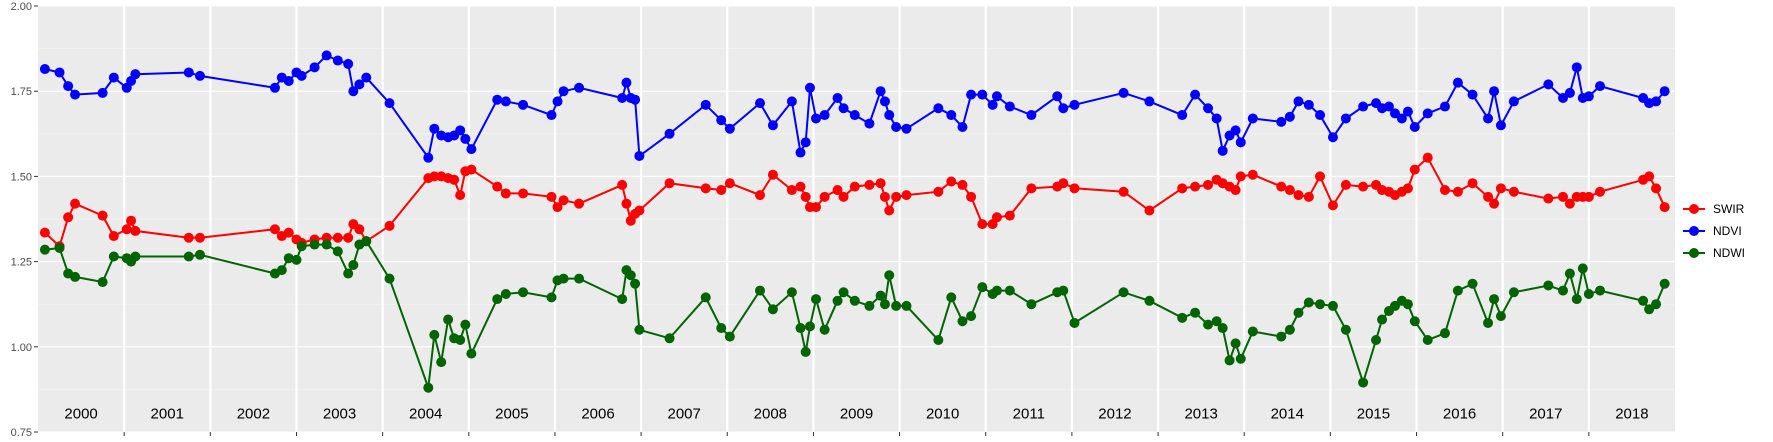  I want to click on y-tick-label: 0.75, so click(21, 433).